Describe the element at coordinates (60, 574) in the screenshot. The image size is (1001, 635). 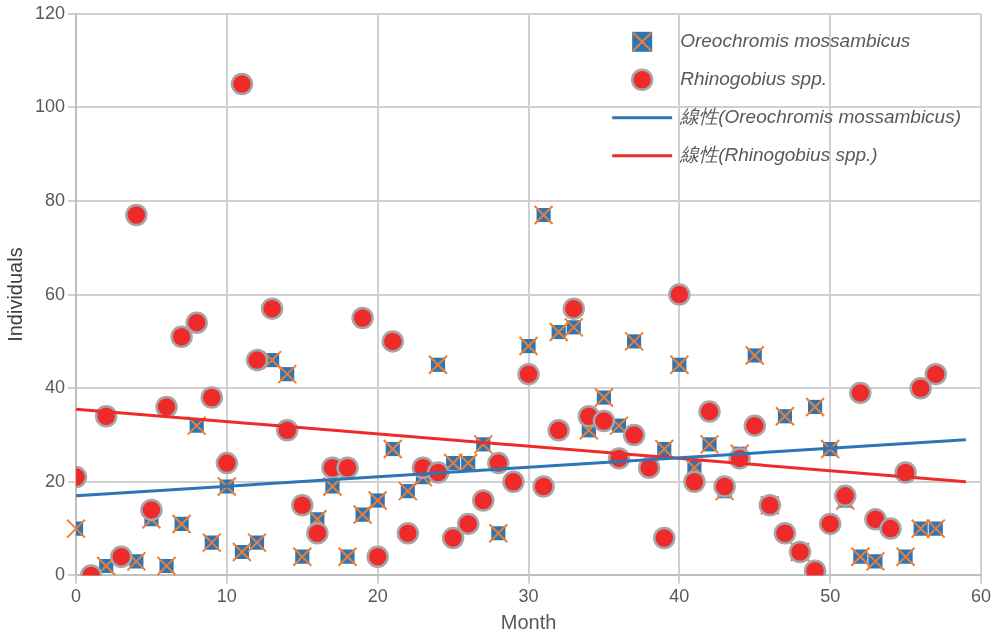
I see `y-tick-label: 0` at that location.